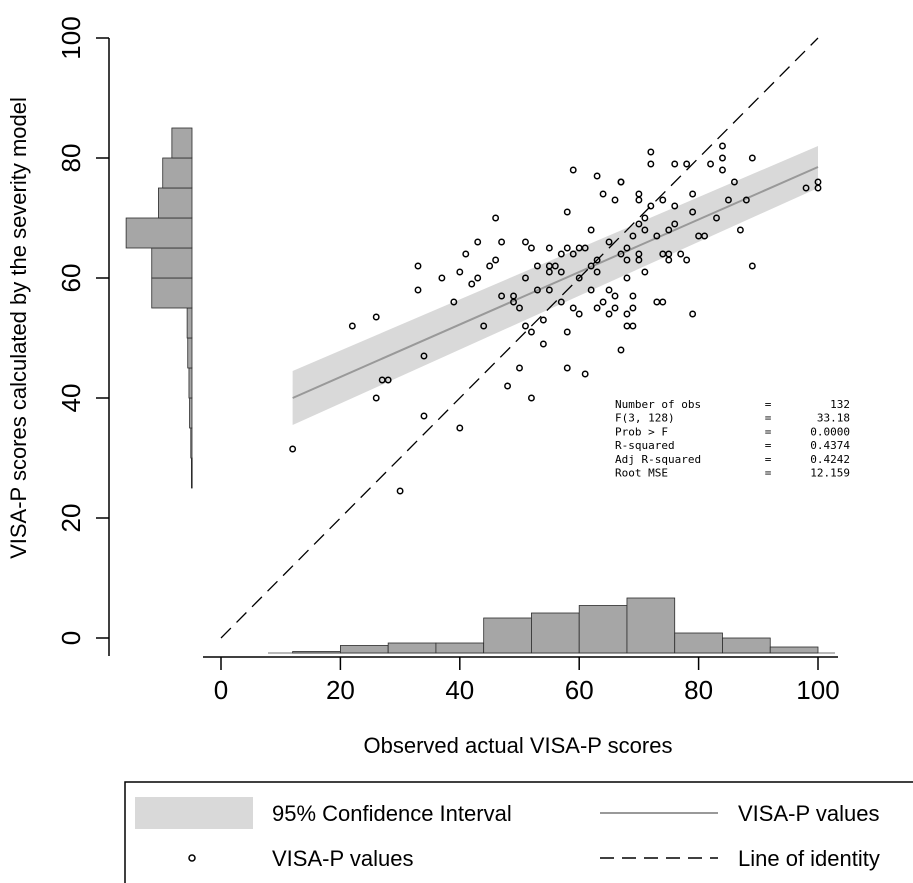 The width and height of the screenshot is (913, 883). I want to click on x-tick-label: 60, so click(579, 690).